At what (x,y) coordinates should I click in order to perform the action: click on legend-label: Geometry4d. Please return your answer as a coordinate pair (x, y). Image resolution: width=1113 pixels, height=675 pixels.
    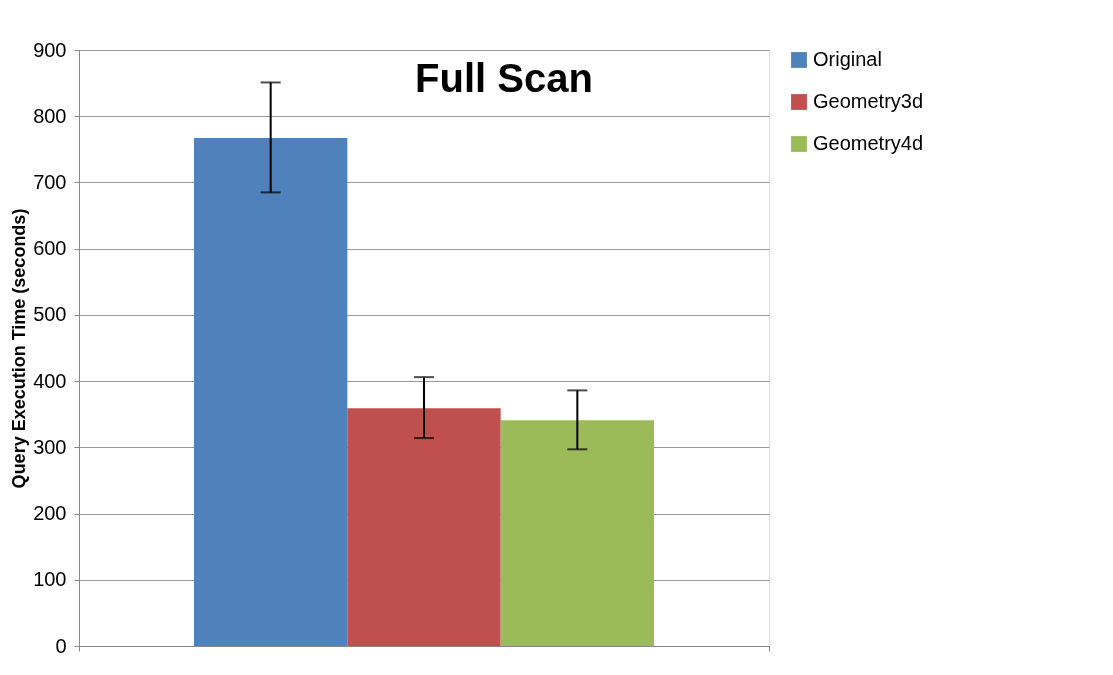
    Looking at the image, I should click on (868, 143).